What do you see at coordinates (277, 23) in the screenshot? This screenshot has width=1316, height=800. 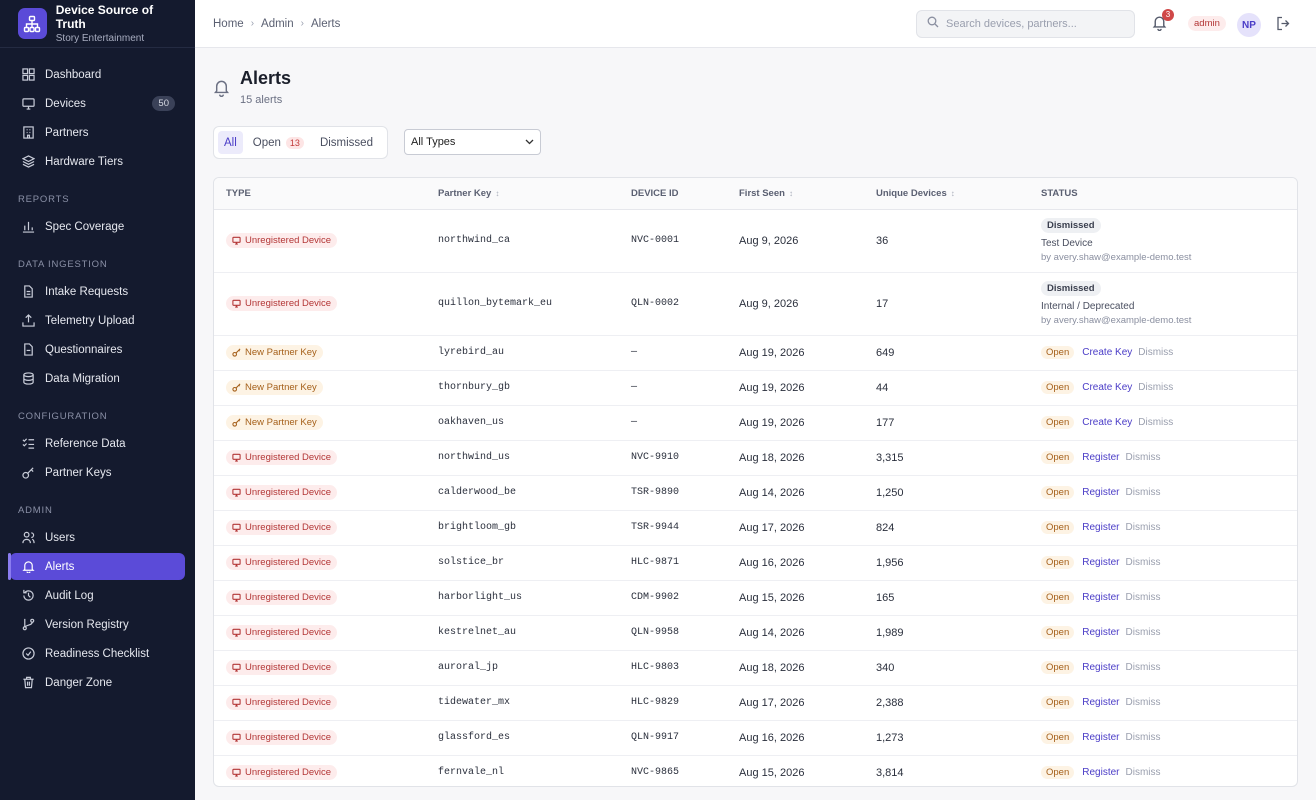 I see `breadcrumb-admin: Admin` at bounding box center [277, 23].